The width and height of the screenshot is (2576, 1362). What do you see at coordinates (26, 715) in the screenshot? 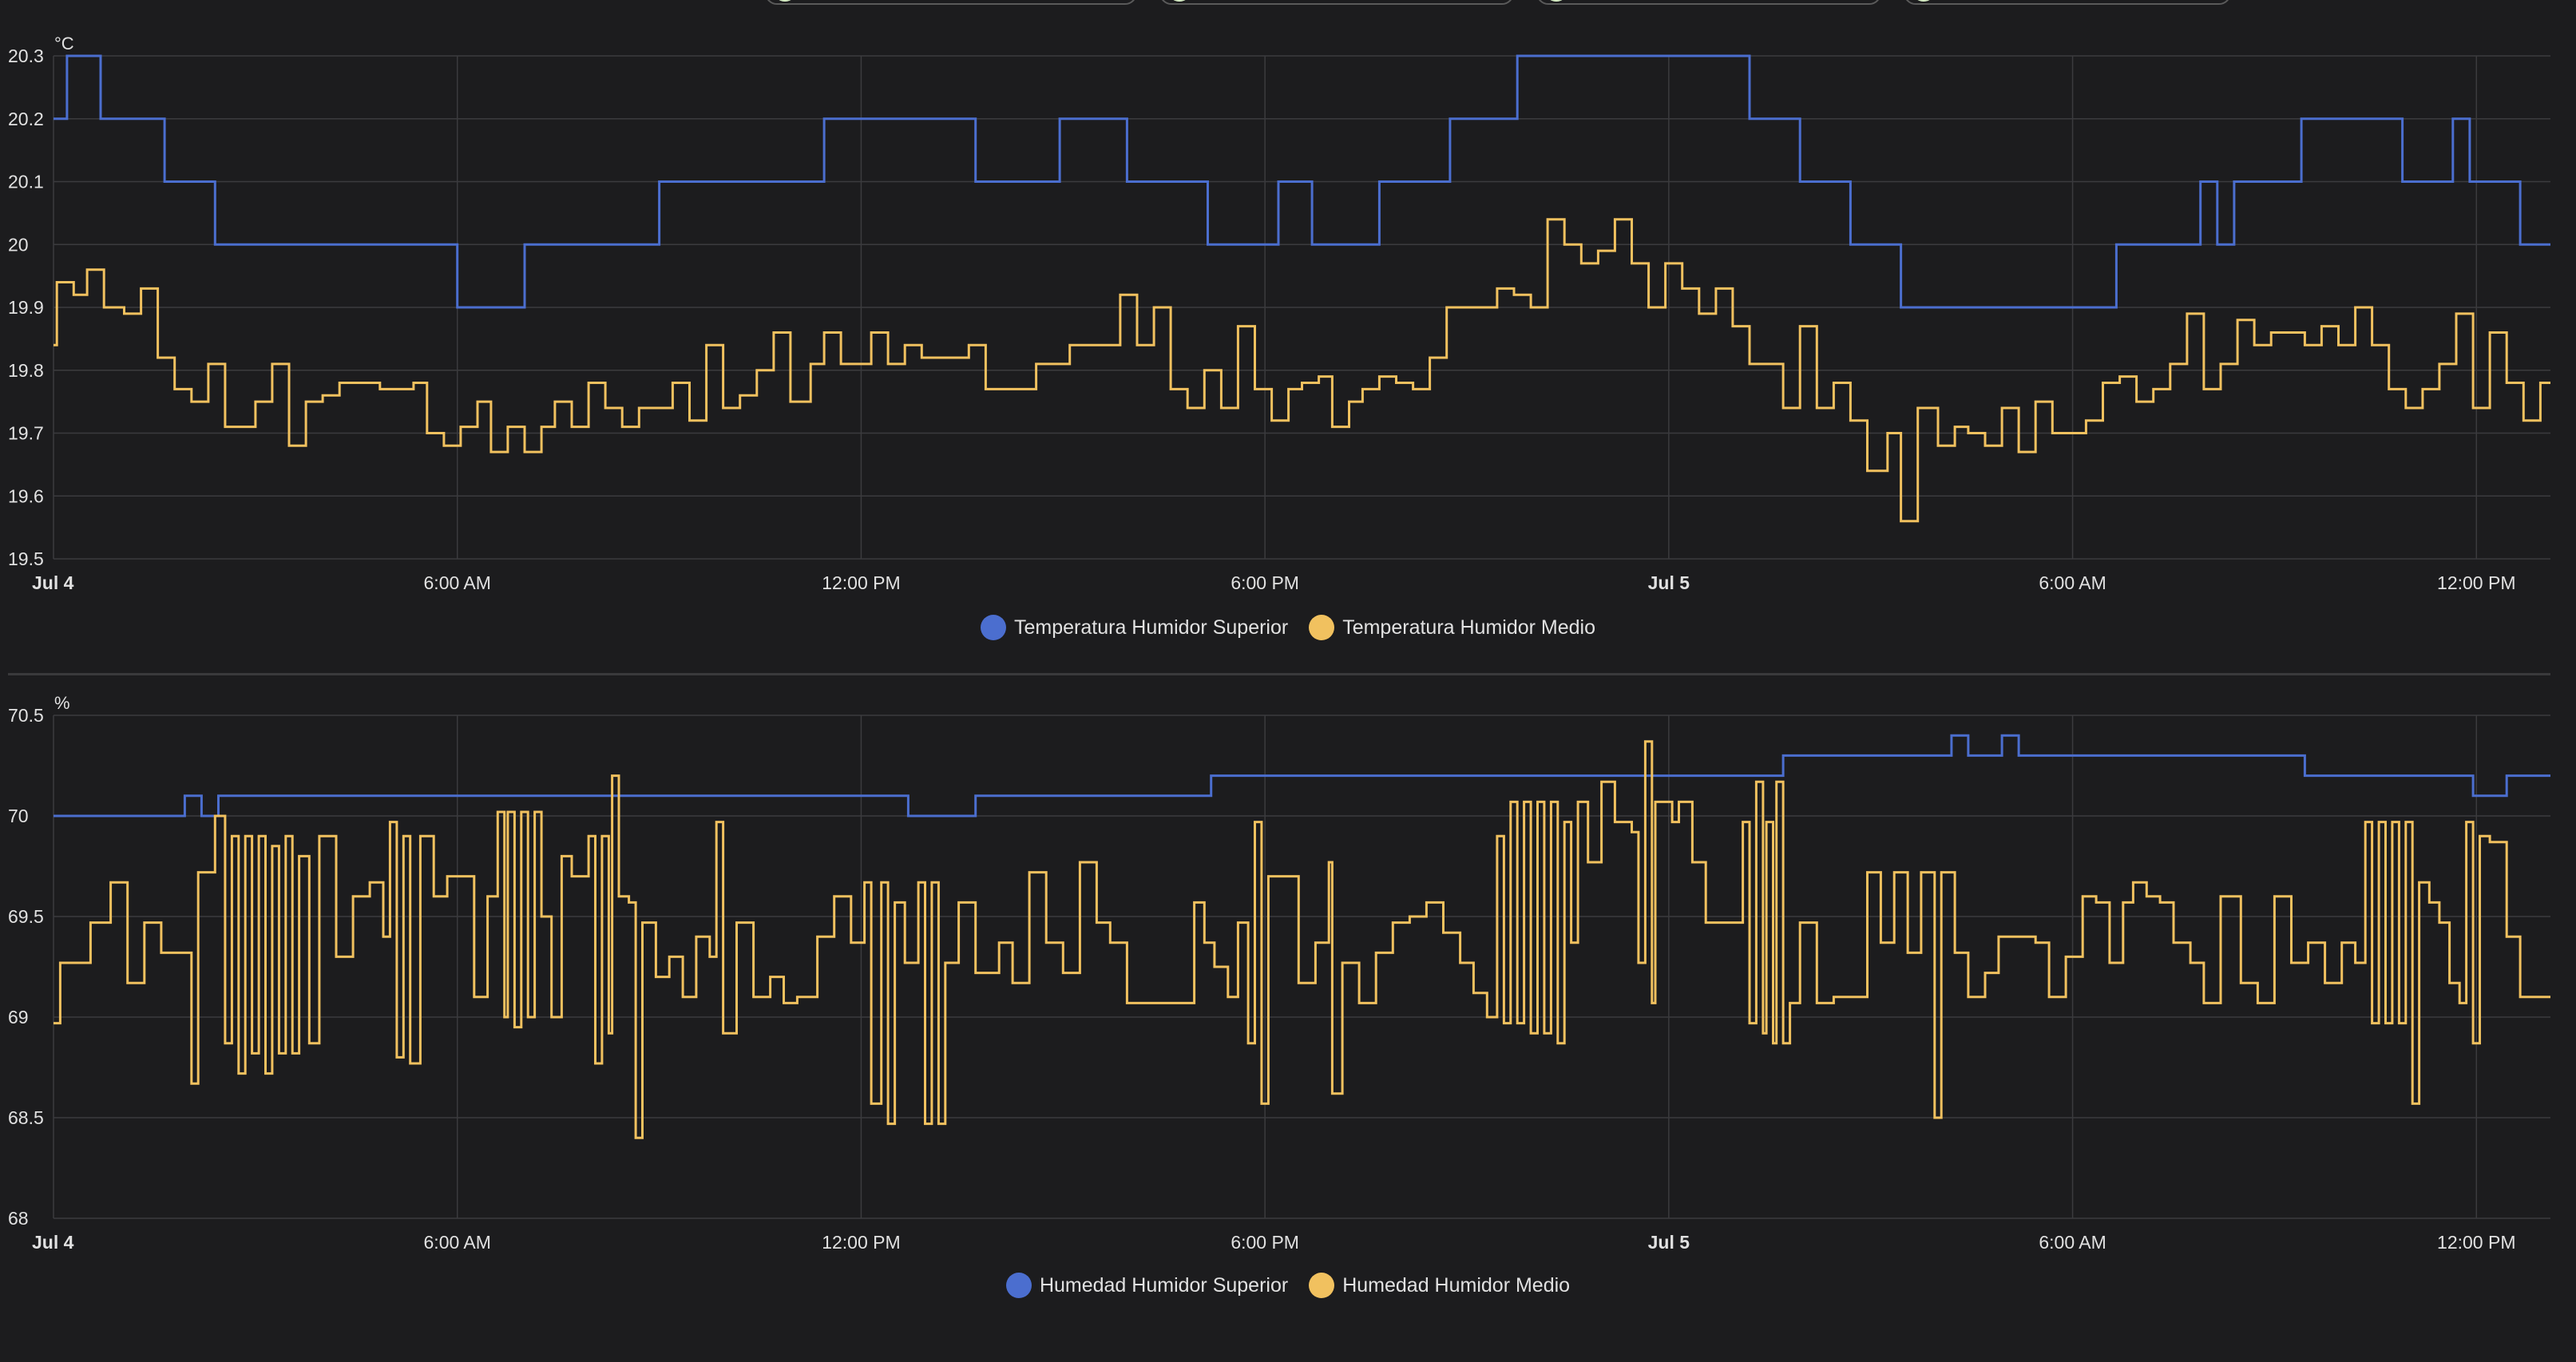
I see `y-tick-label: 70.5` at bounding box center [26, 715].